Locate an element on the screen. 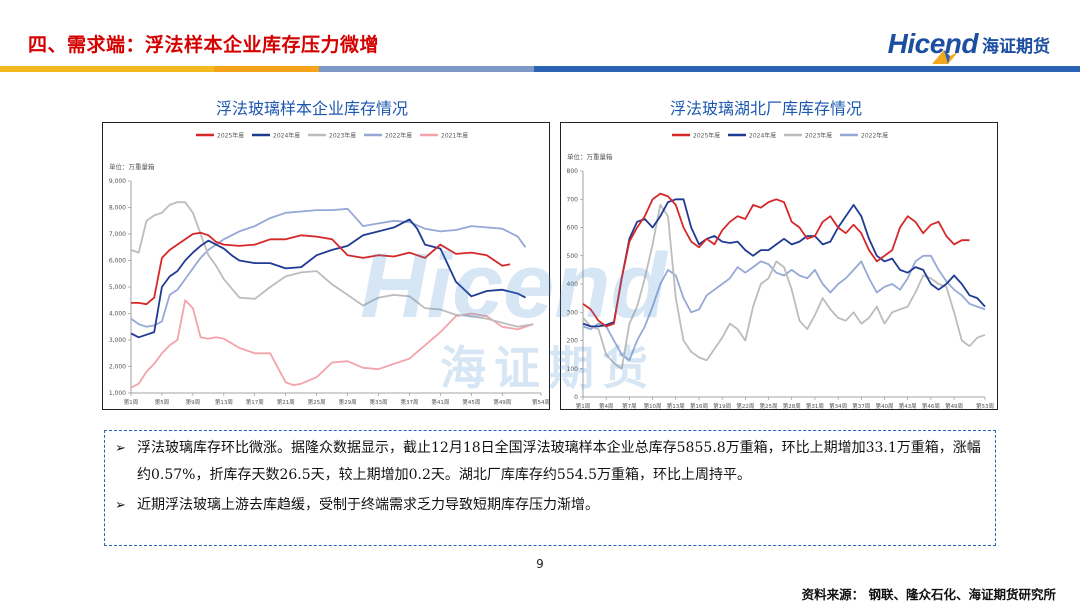 The height and width of the screenshot is (607, 1080). y-tick-label: 2,000 is located at coordinates (117, 367).